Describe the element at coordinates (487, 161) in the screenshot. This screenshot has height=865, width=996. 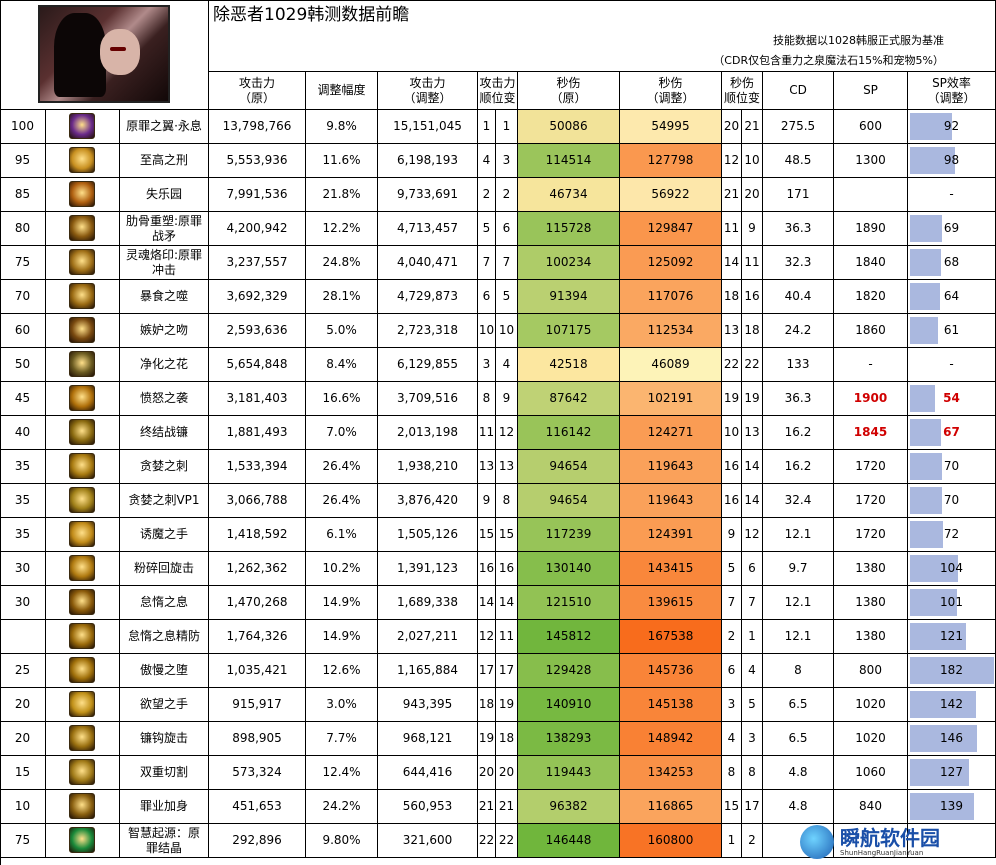
I see `row-atk-rank-orig: 4` at that location.